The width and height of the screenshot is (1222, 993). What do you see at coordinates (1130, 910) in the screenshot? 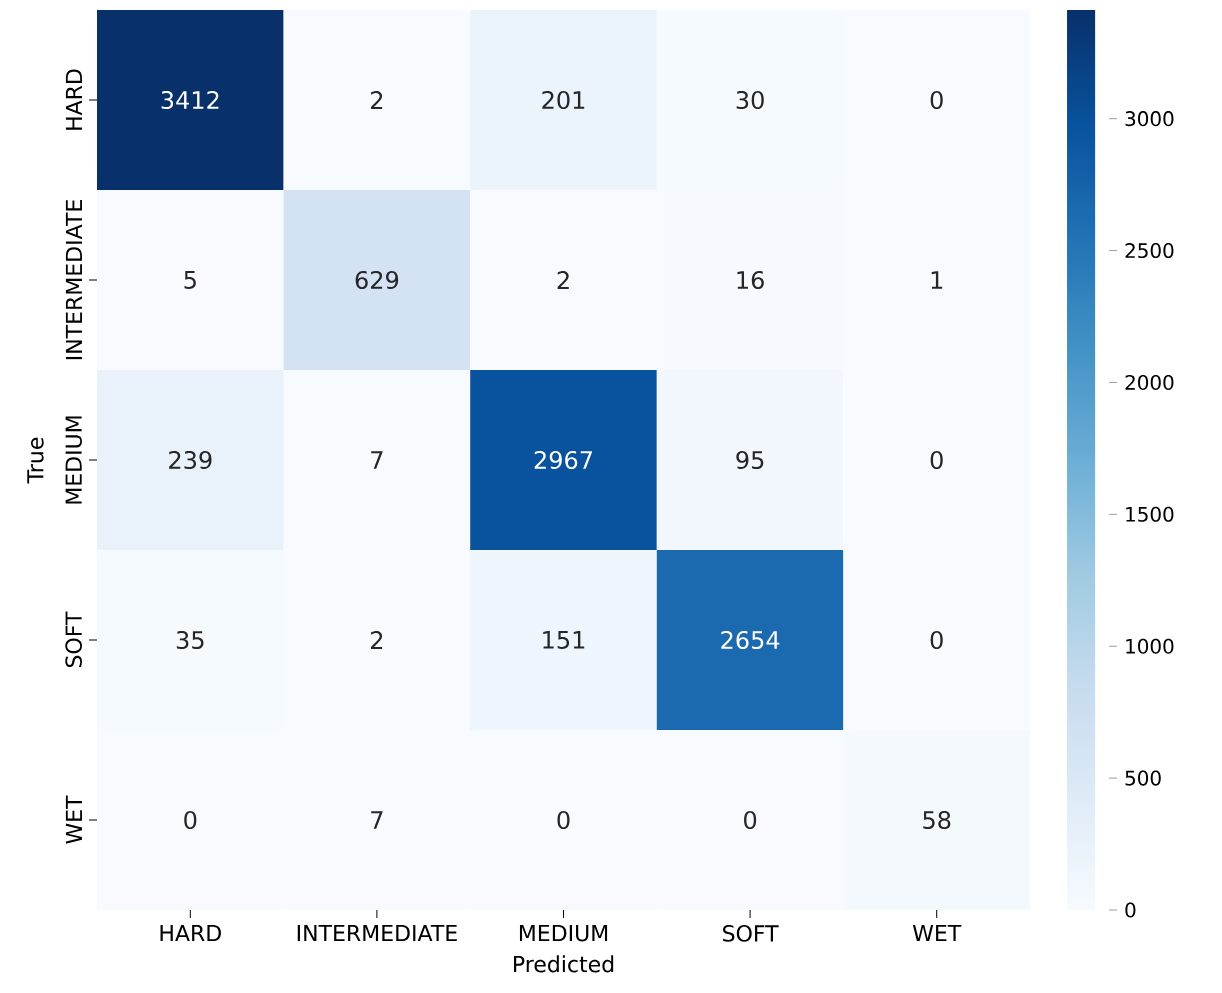
I see `color-bar-label: 0` at bounding box center [1130, 910].